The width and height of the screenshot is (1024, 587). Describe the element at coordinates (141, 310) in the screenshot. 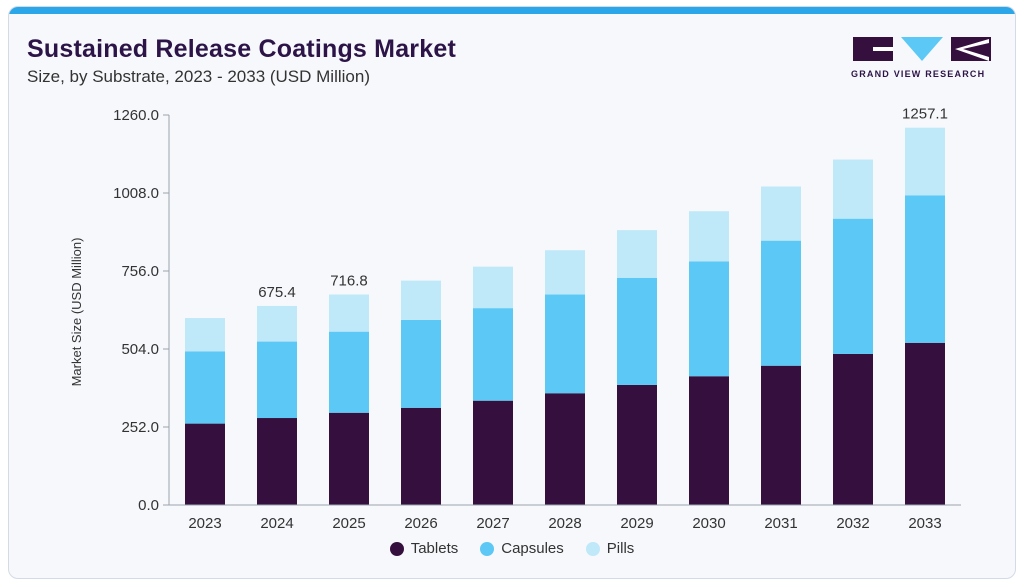

I see `y-axis: 0.0 252.0 504.0 756.0 1008.0 1260.0` at that location.